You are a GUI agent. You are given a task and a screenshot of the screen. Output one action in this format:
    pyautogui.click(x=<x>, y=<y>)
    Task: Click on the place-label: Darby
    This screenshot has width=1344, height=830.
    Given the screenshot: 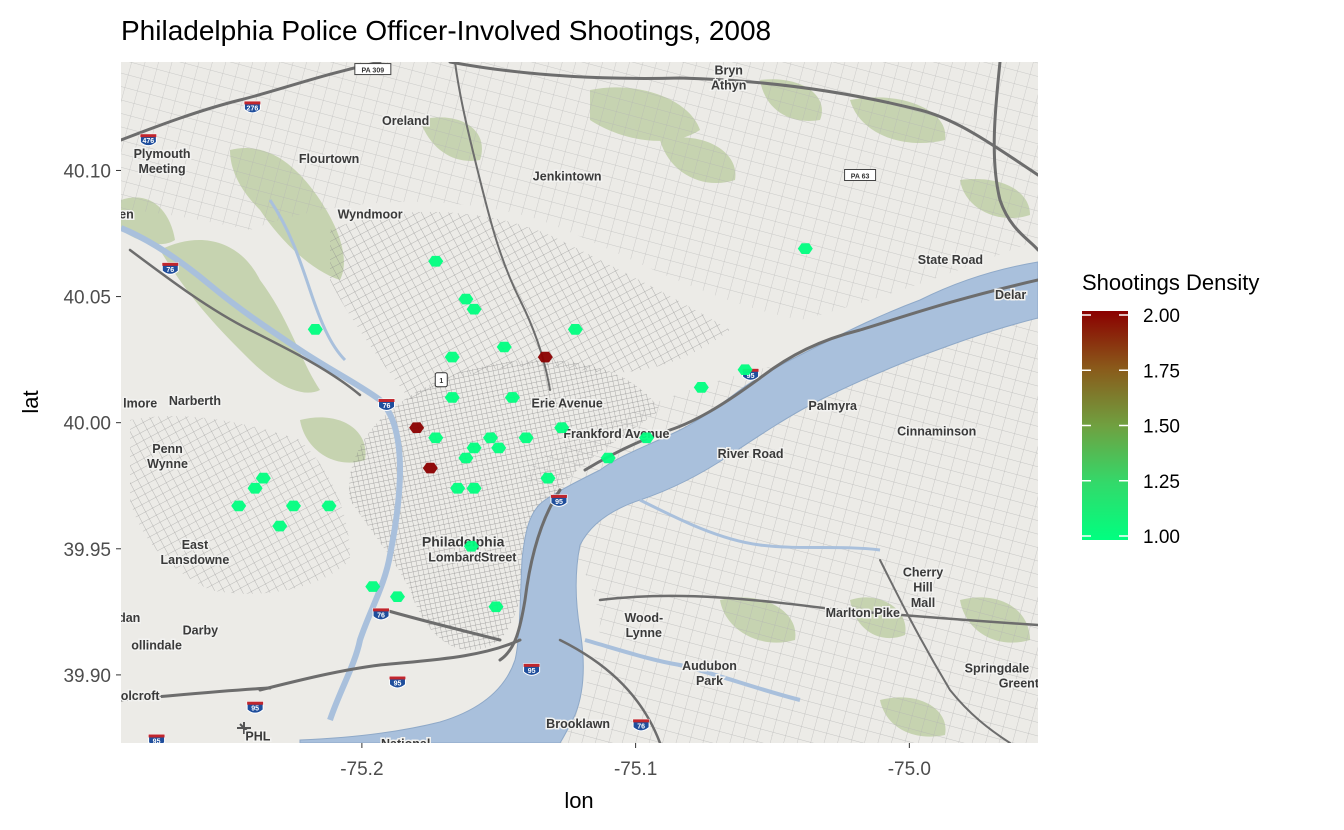 What is the action you would take?
    pyautogui.click(x=200, y=631)
    